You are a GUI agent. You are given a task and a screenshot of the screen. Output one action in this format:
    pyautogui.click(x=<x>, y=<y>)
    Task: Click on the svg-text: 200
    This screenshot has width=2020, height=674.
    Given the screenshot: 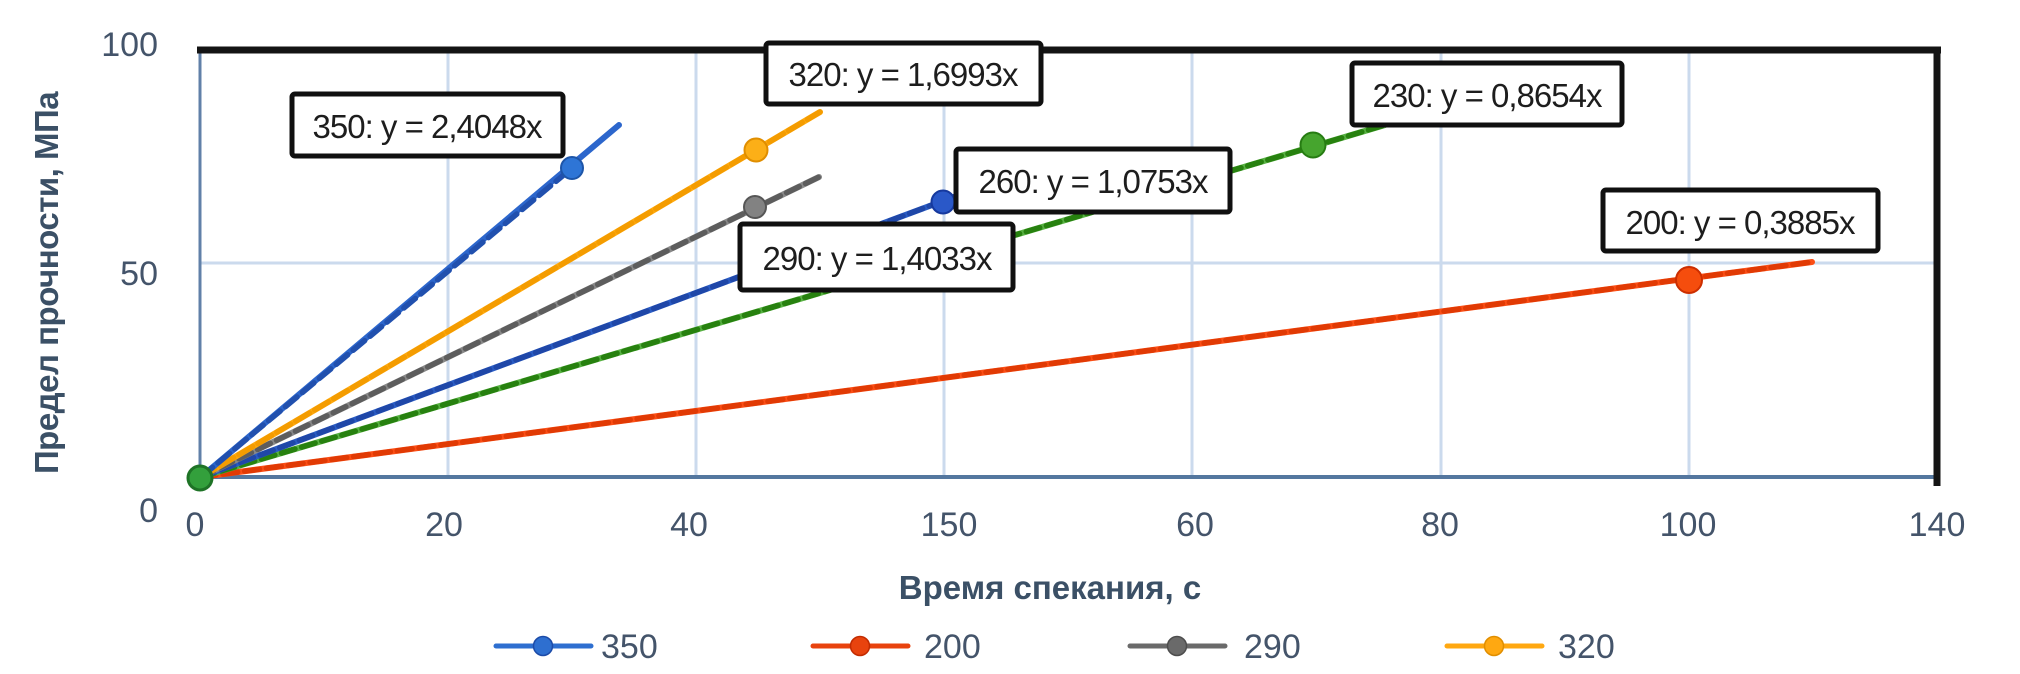 What is the action you would take?
    pyautogui.click(x=952, y=647)
    